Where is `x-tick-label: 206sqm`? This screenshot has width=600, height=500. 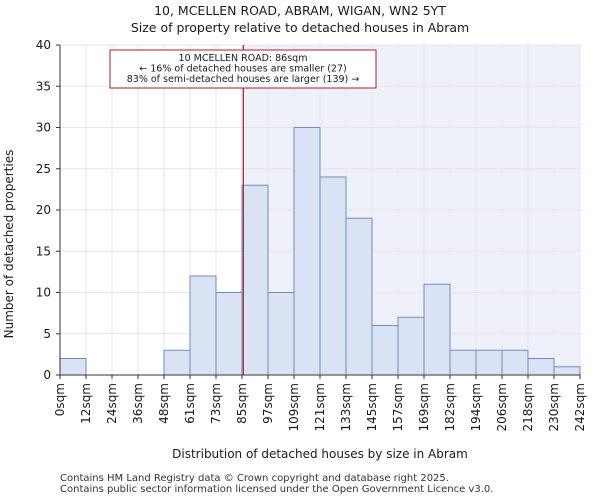
x-tick-label: 206sqm is located at coordinates (502, 407).